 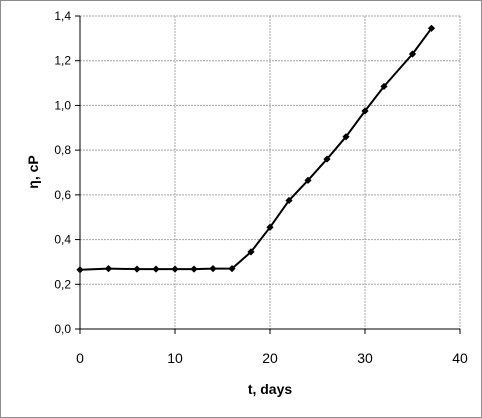 What do you see at coordinates (62, 105) in the screenshot?
I see `y-tick-label: 1,0` at bounding box center [62, 105].